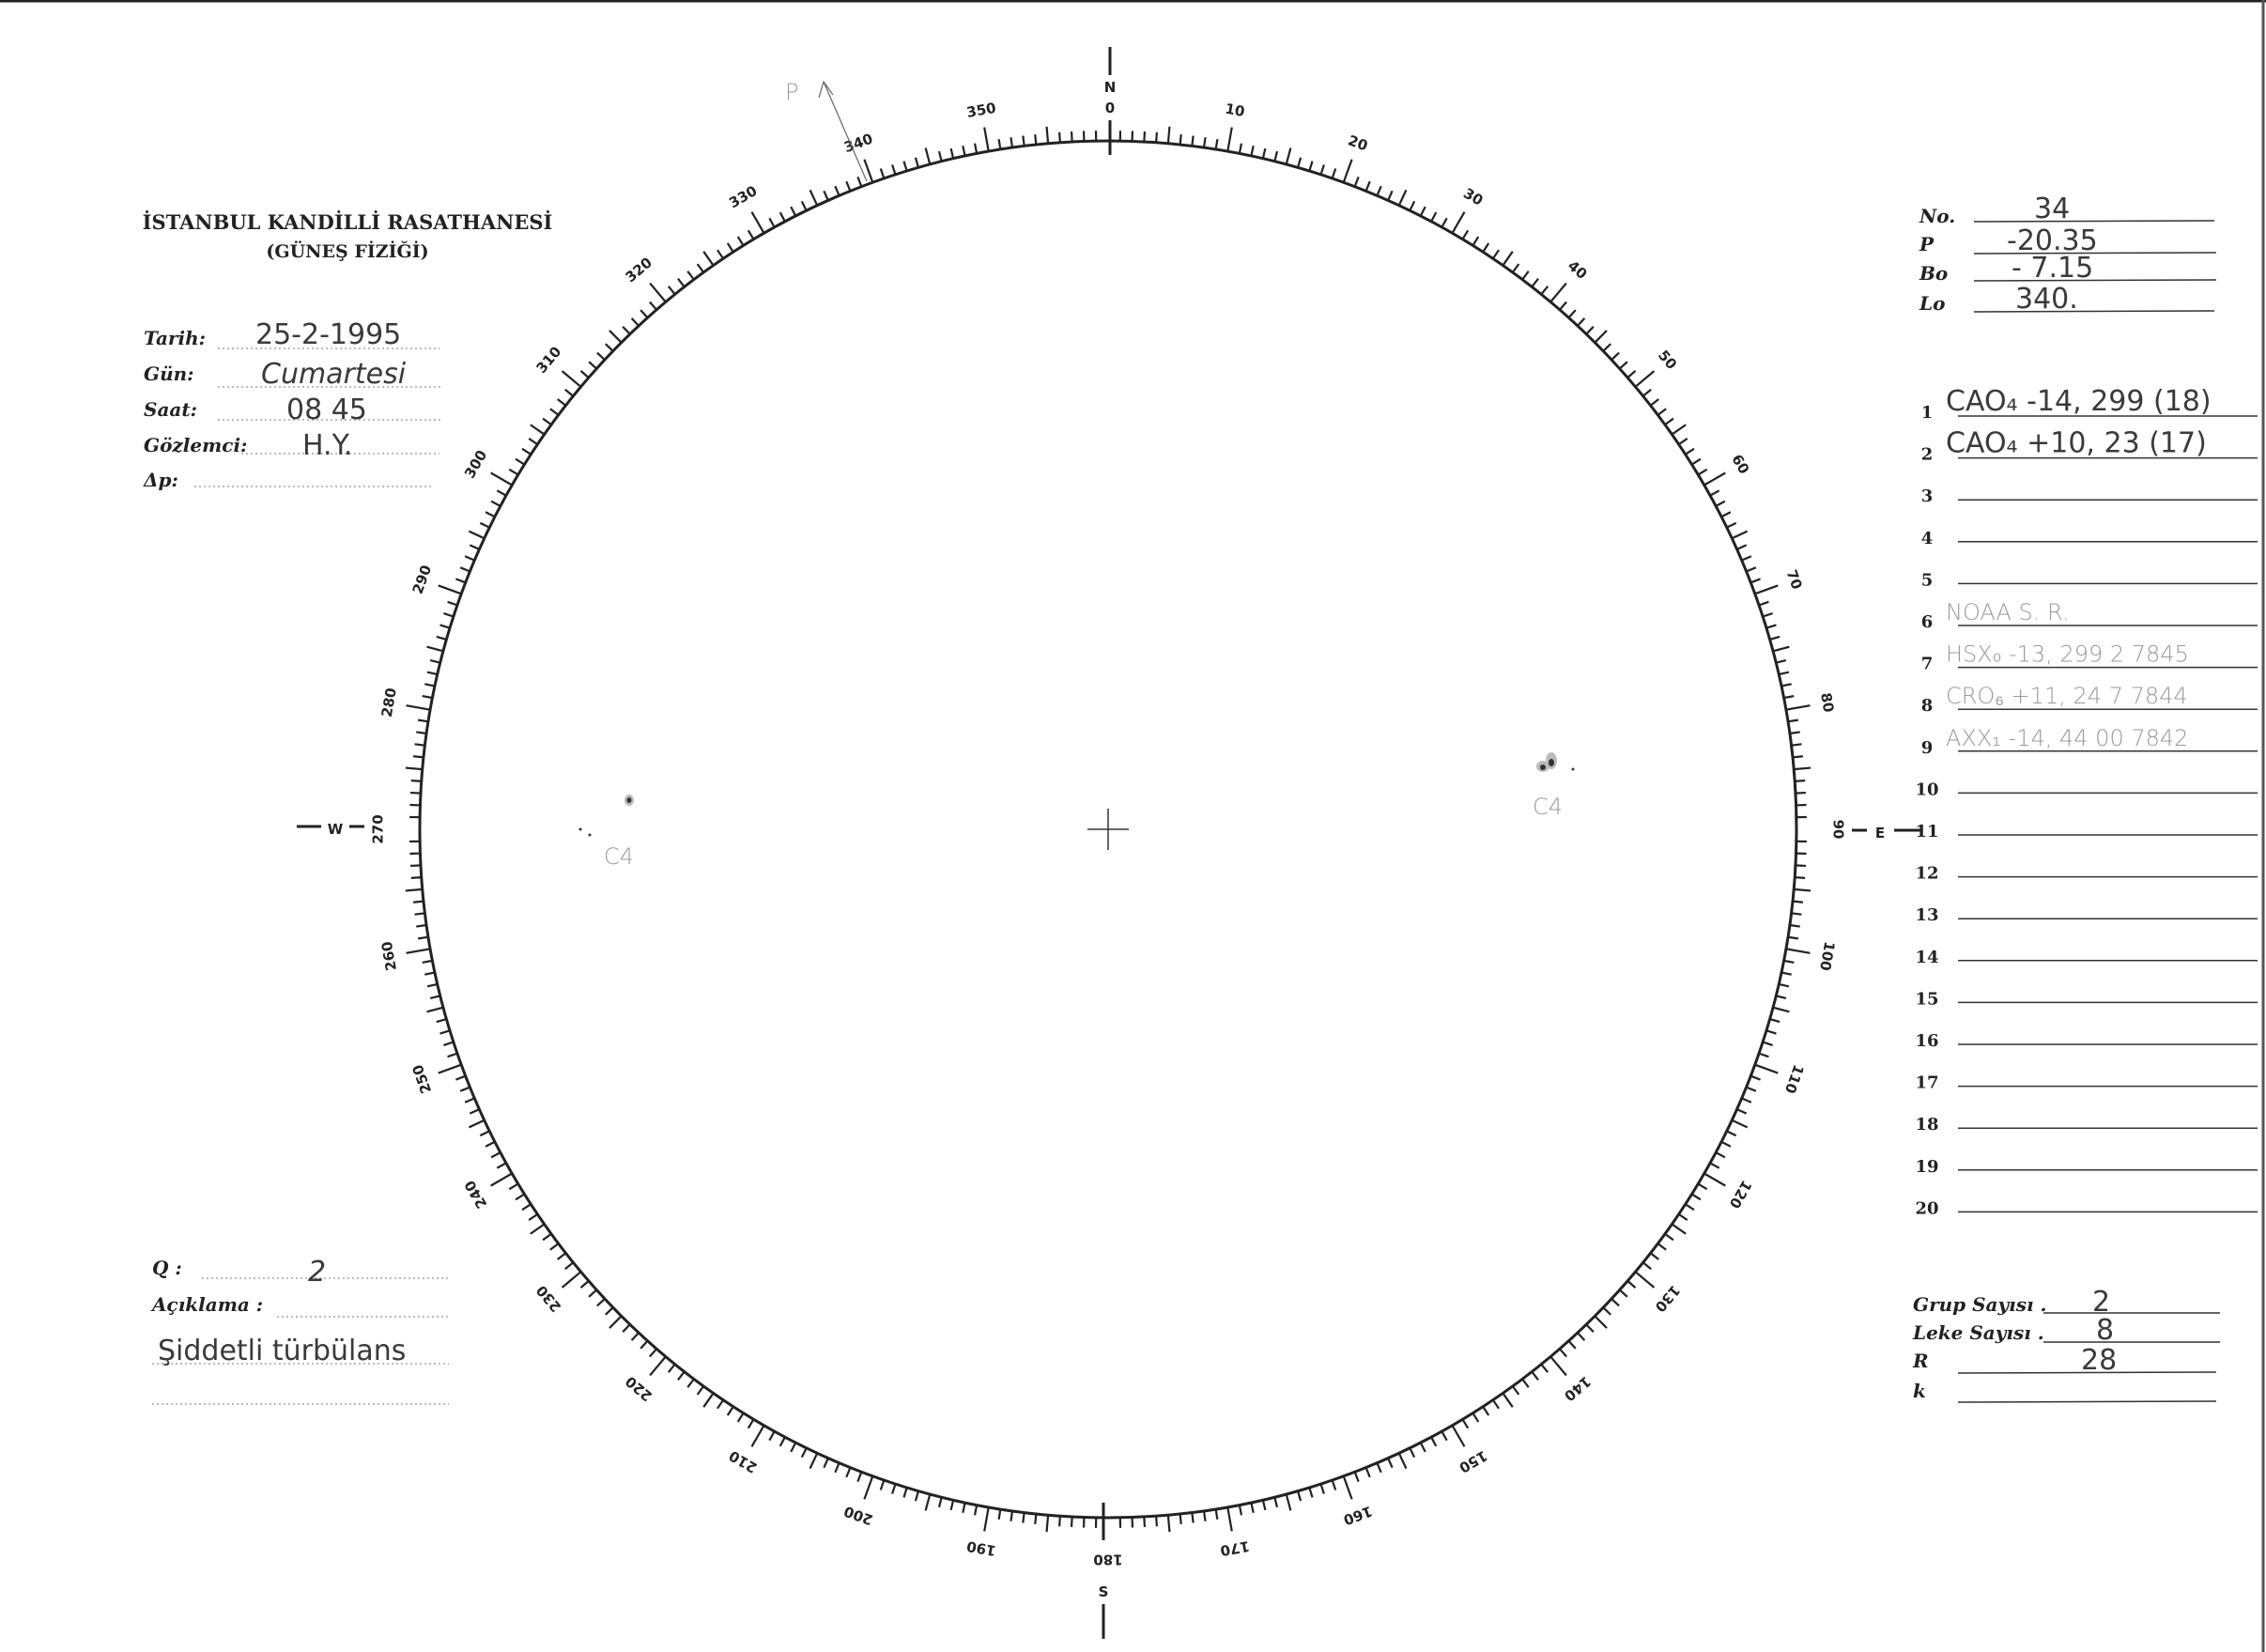 This screenshot has width=2266, height=1652. What do you see at coordinates (347, 251) in the screenshot?
I see `institution-subtitle: (GÜNEŞ FİZİĞİ)` at bounding box center [347, 251].